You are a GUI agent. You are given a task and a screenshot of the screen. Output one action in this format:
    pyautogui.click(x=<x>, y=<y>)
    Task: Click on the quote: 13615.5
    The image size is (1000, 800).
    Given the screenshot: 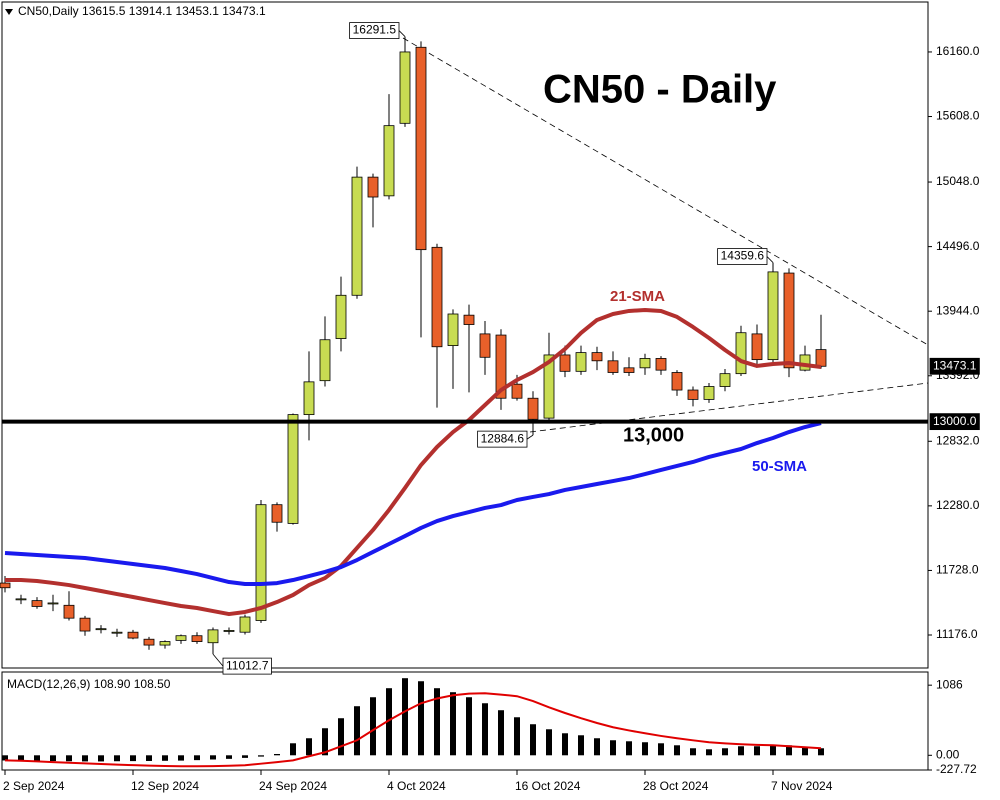 What is the action you would take?
    pyautogui.click(x=104, y=11)
    